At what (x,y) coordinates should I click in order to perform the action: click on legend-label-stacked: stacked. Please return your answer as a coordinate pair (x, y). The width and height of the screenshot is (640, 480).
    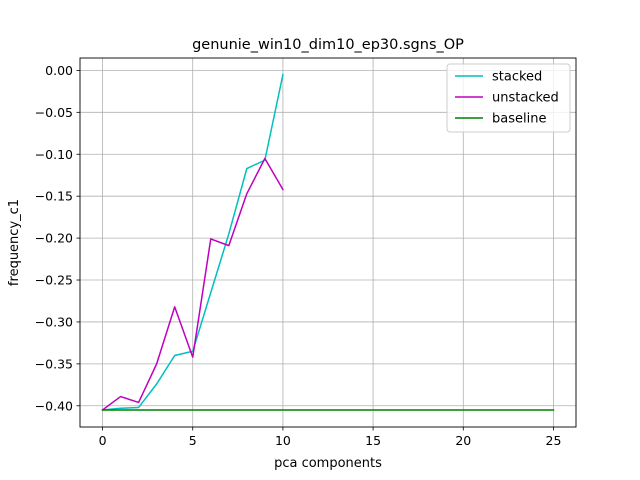
    Looking at the image, I should click on (517, 77).